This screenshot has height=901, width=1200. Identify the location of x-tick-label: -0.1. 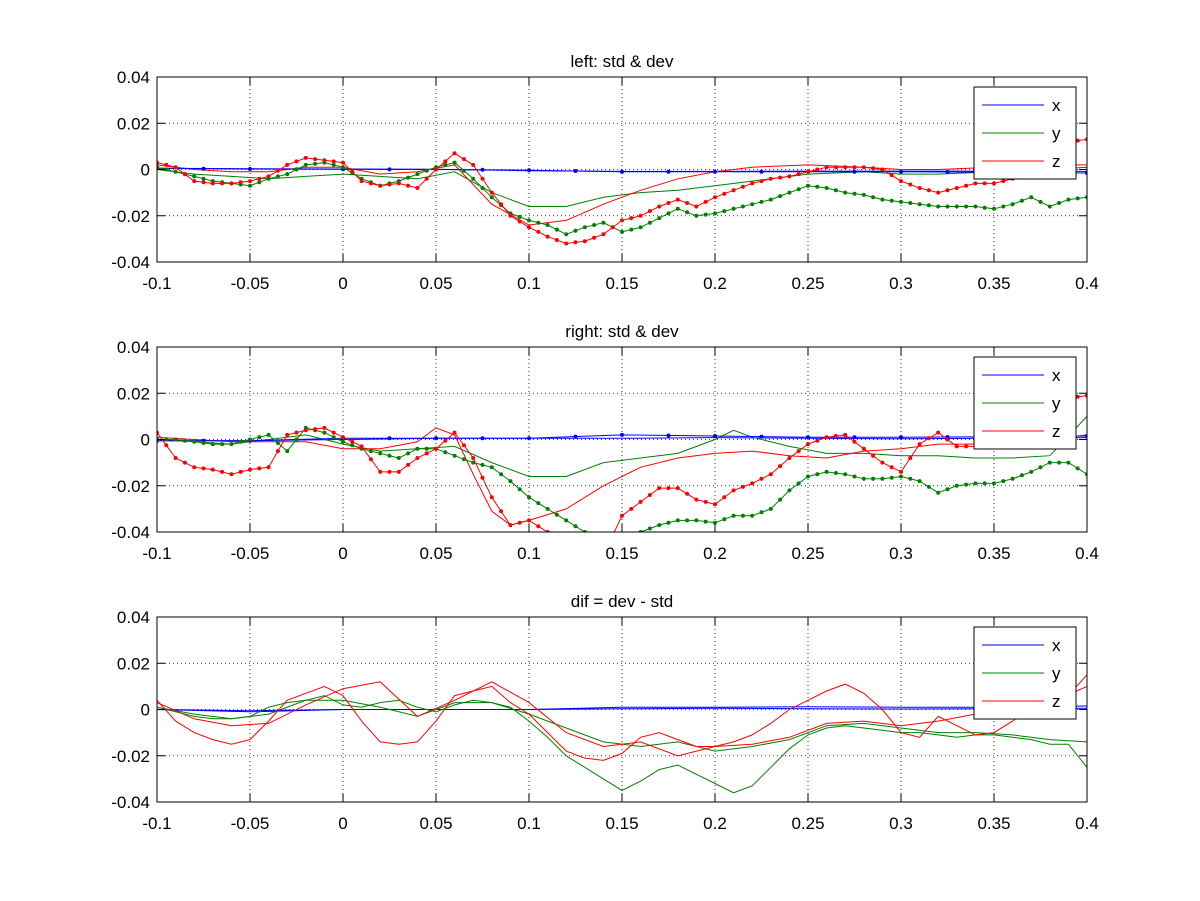
(156, 823).